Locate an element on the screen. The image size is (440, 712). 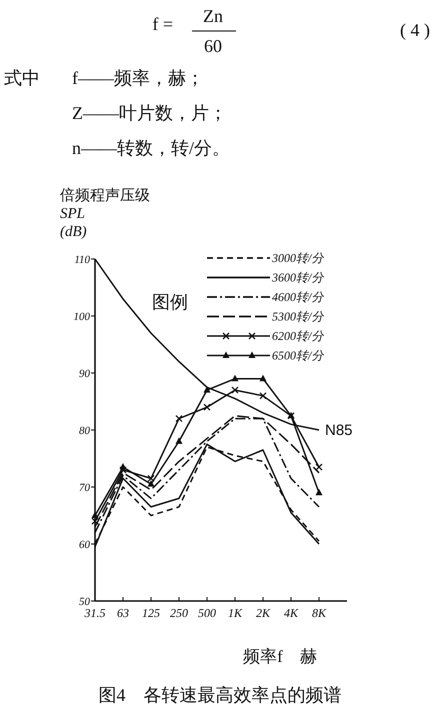
x-tick-label: 500 is located at coordinates (207, 613).